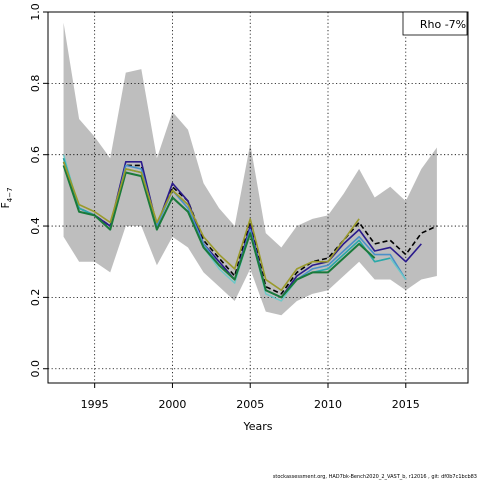  I want to click on y-tick-label-3: 0.6, so click(35, 155).